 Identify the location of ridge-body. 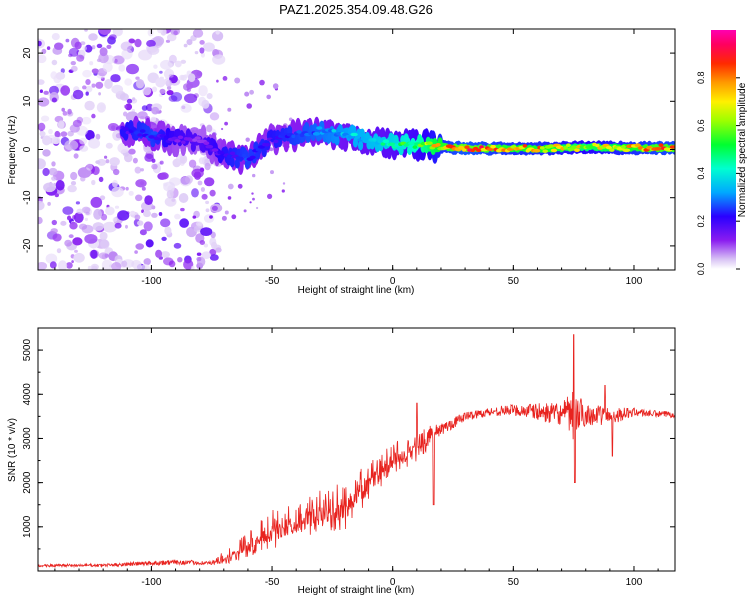
(232, 162).